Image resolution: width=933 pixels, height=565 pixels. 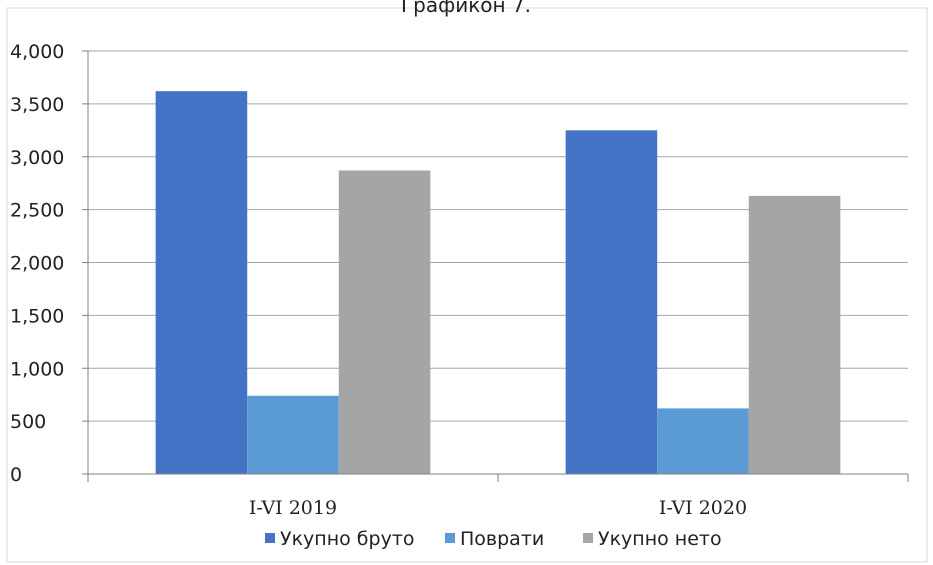 I want to click on legend-label: Укупно бруто, so click(x=347, y=539).